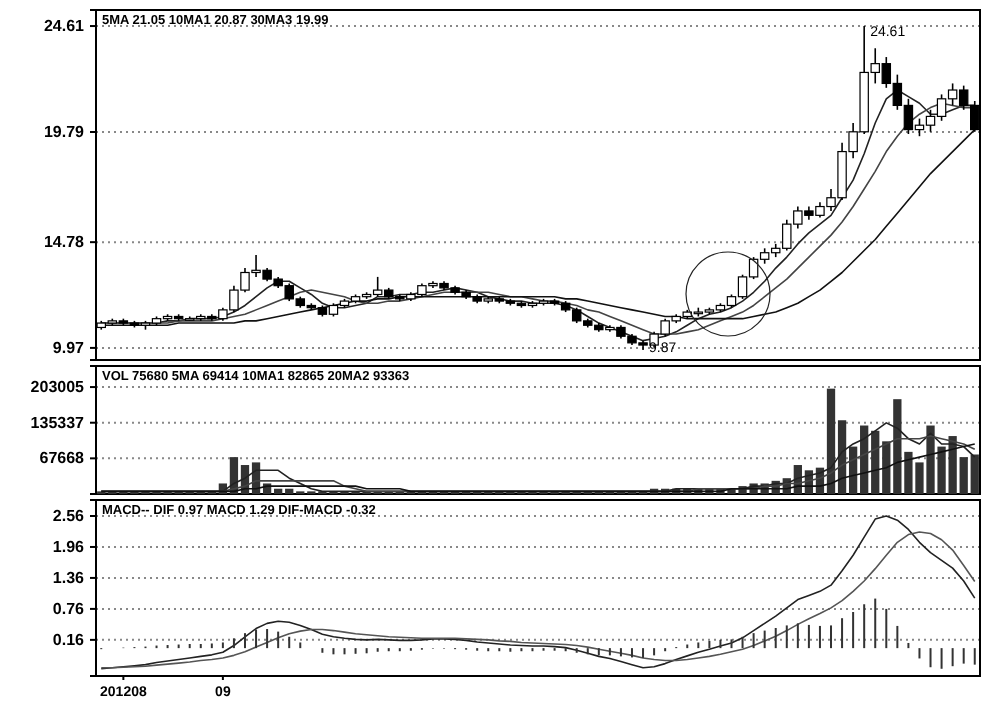 Image resolution: width=990 pixels, height=710 pixels. Describe the element at coordinates (58, 387) in the screenshot. I see `y-tick-label: 203005` at that location.